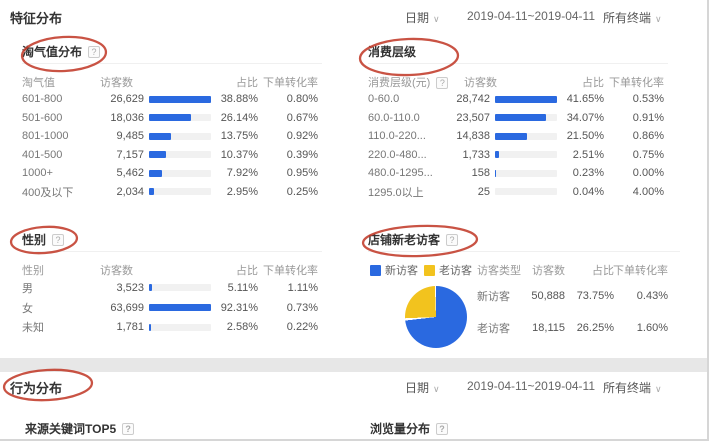  I want to click on row-visitors: 50,888, so click(548, 296).